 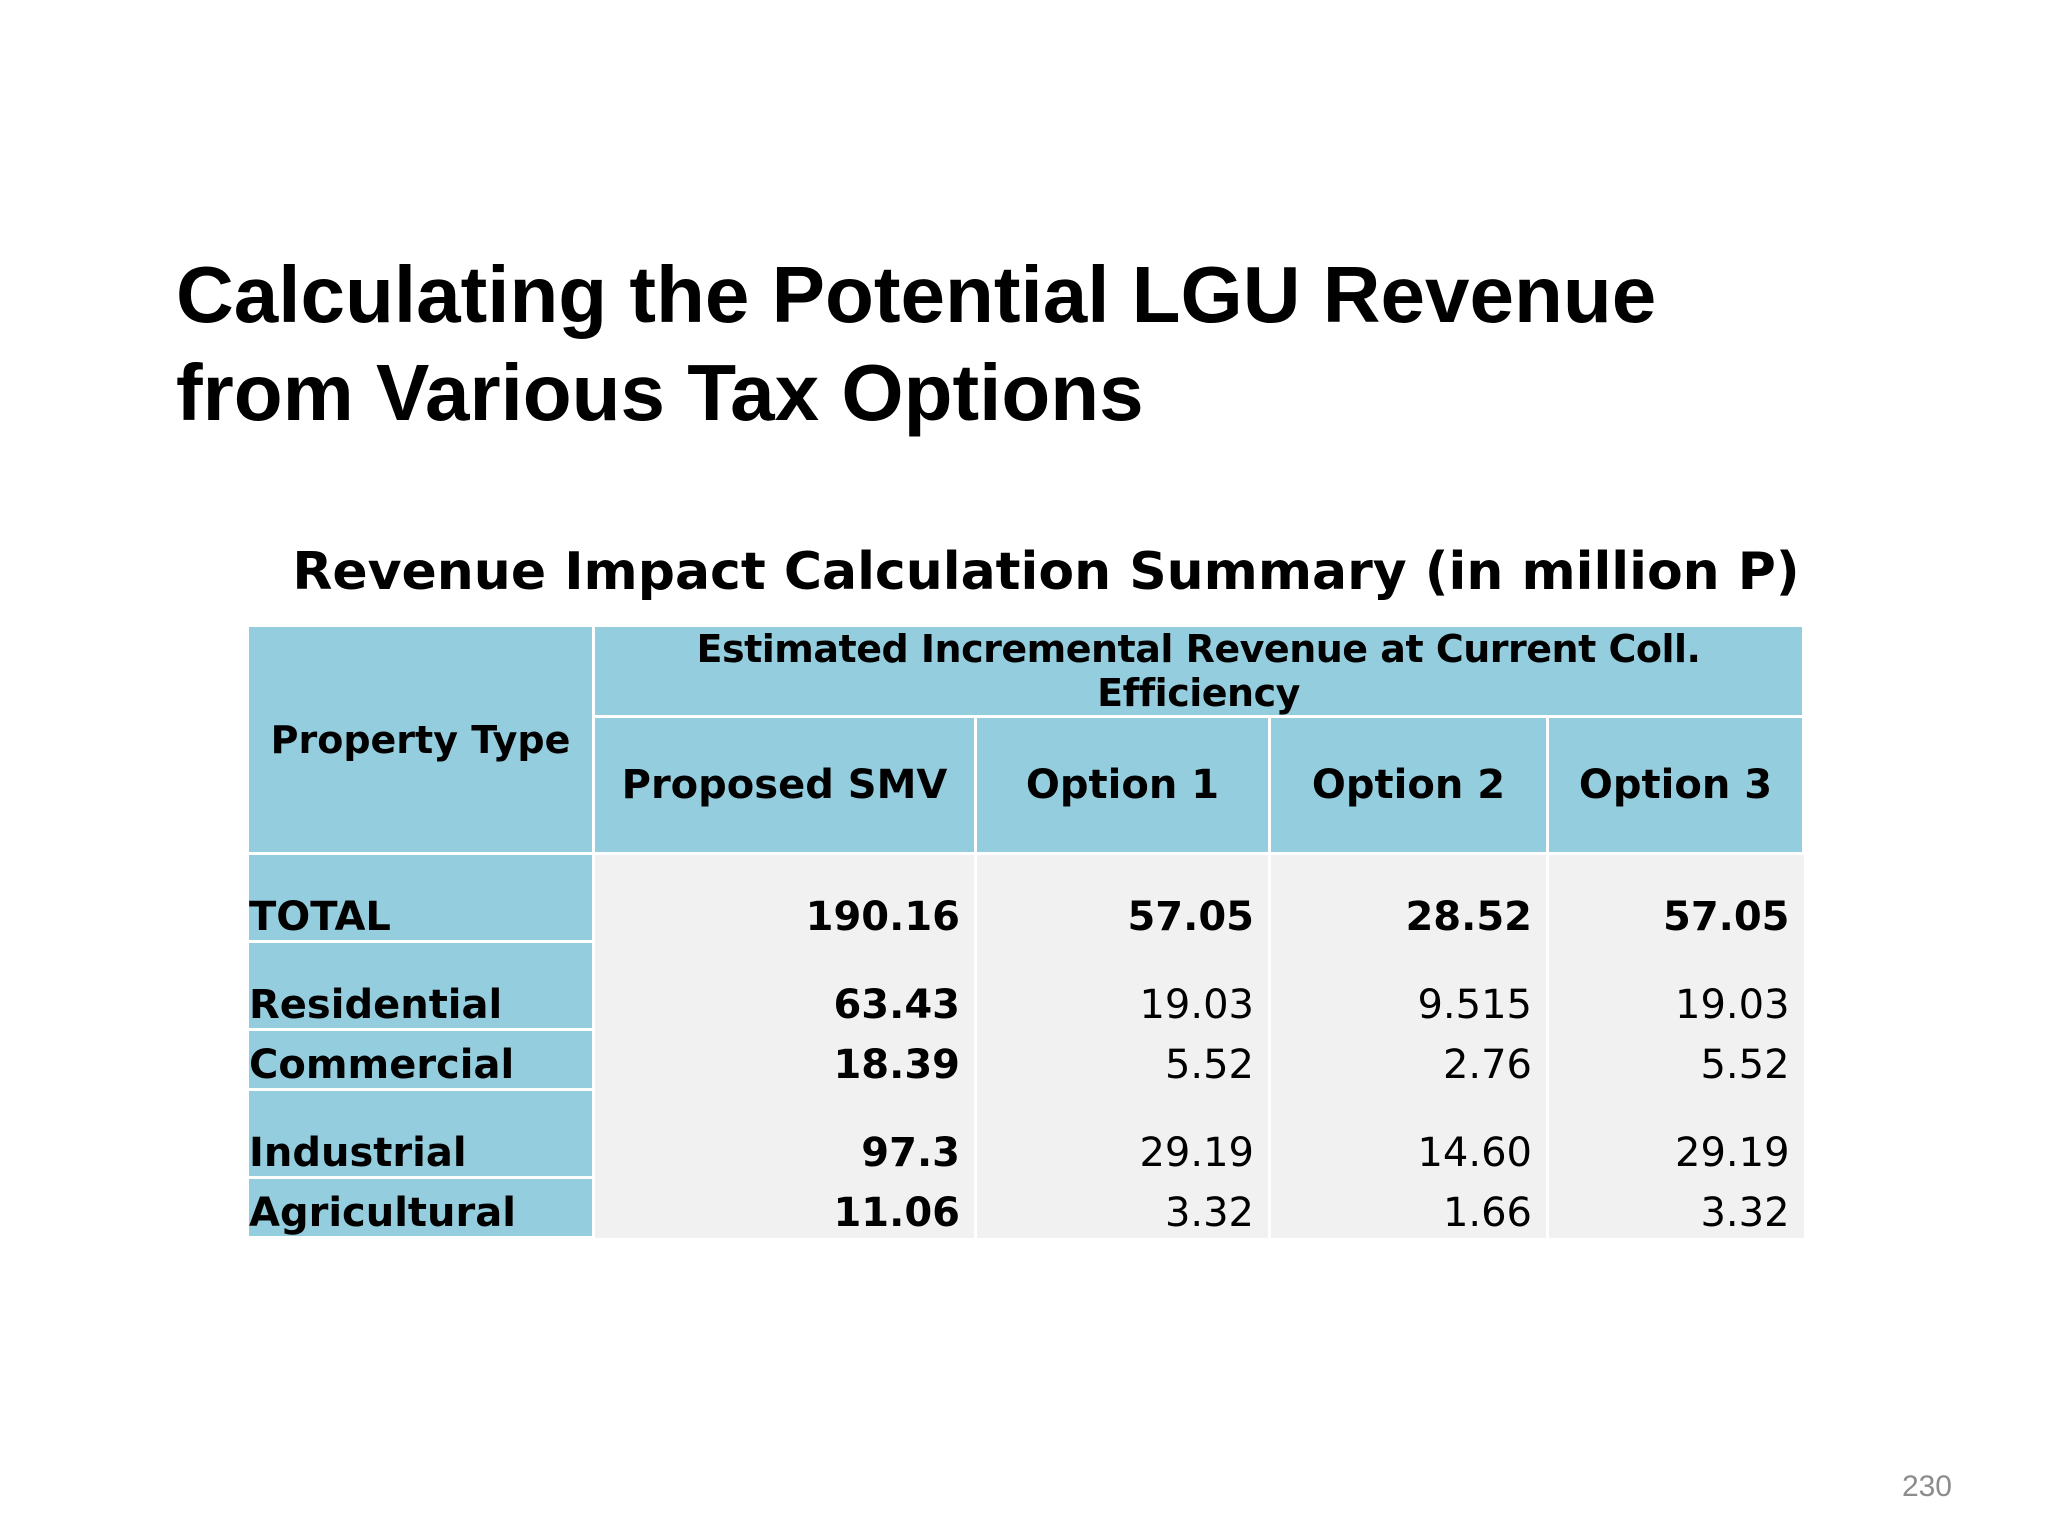 I want to click on table-row-residential: Residential 63.43 19.03 9.515 19.03, so click(x=1025, y=985).